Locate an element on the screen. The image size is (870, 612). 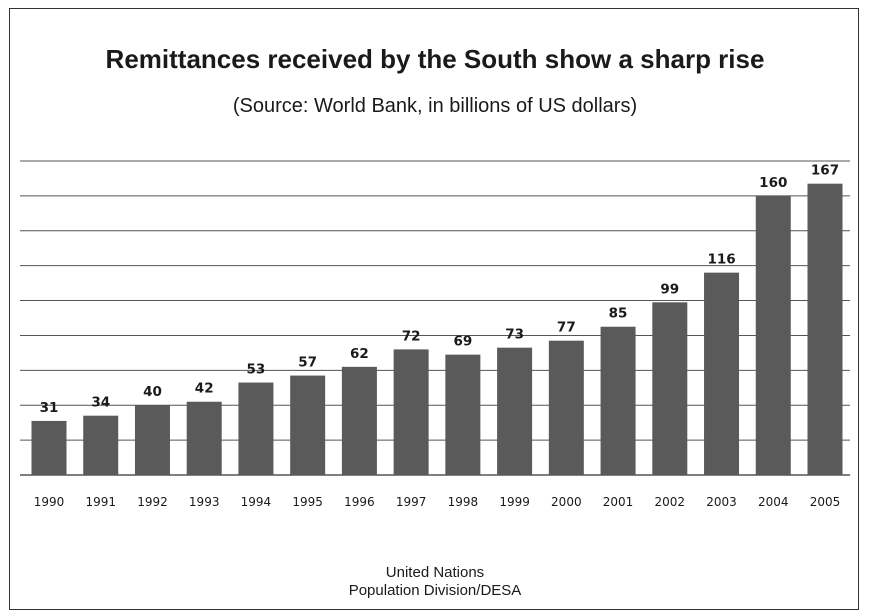
bar-2005 is located at coordinates (825, 329).